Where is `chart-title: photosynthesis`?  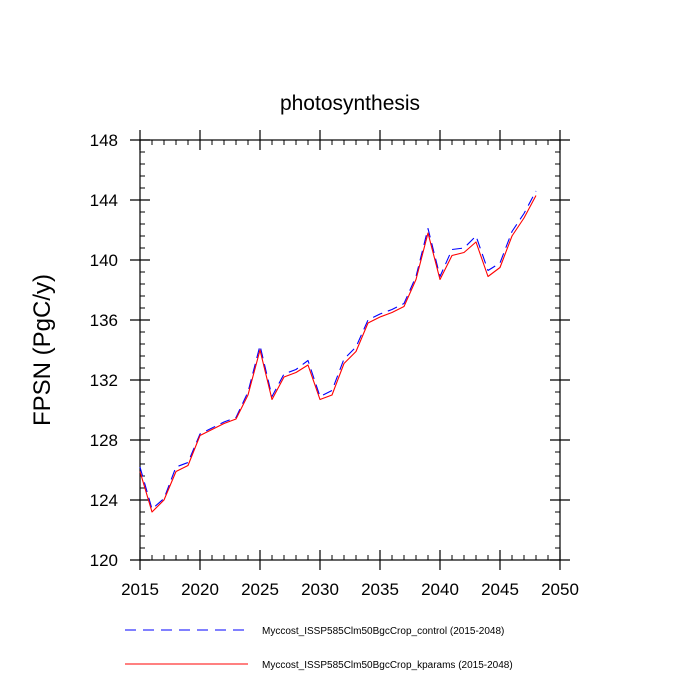
chart-title: photosynthesis is located at coordinates (350, 103).